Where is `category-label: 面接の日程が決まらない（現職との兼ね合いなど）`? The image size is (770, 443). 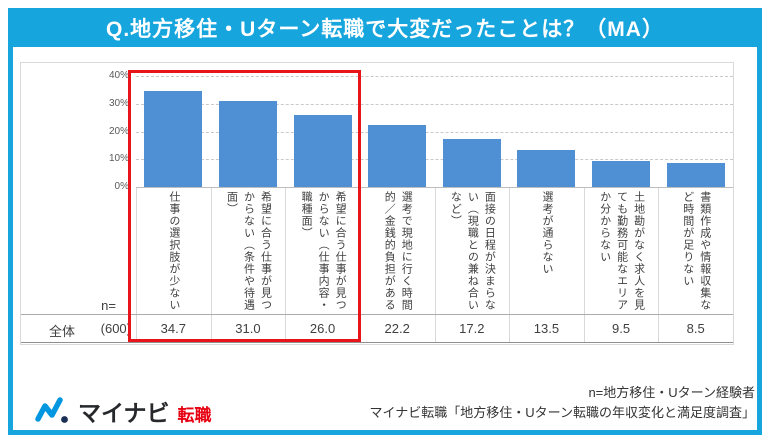 category-label: 面接の日程が決まらない（現職との兼ね合いなど） is located at coordinates (472, 252).